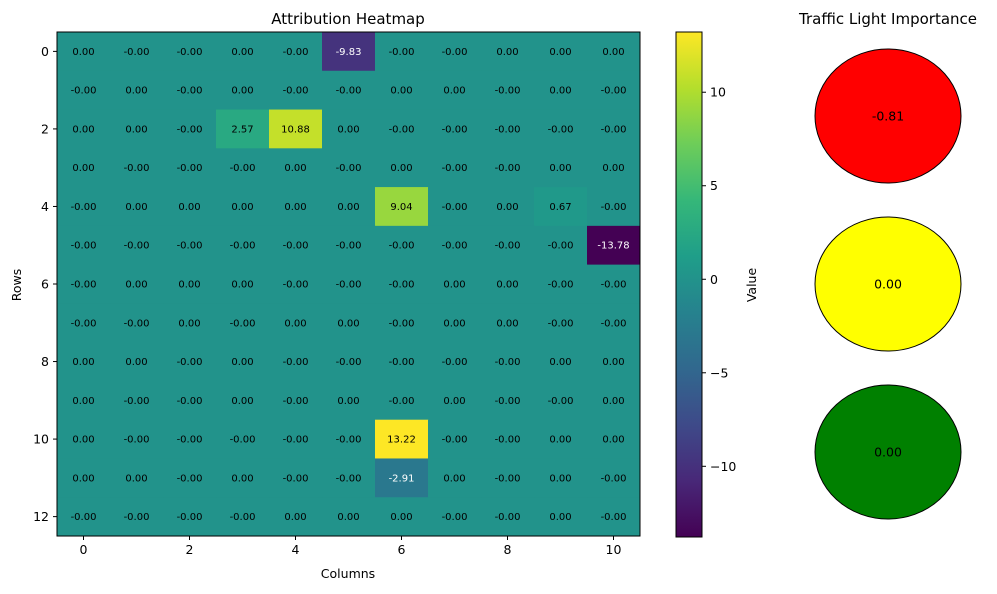 Image resolution: width=997 pixels, height=594 pixels. I want to click on heatmap-cell-label: -2.91, so click(402, 478).